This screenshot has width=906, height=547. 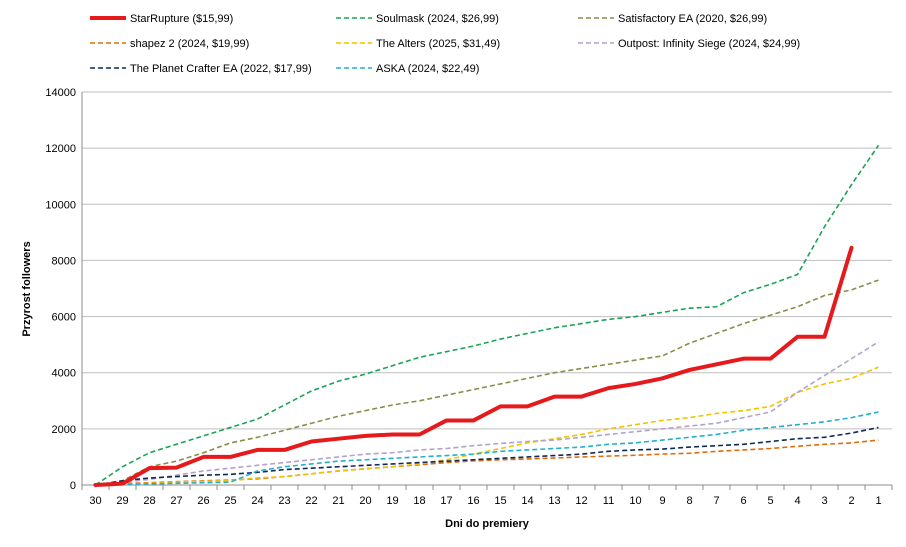 What do you see at coordinates (60, 205) in the screenshot?
I see `y-tick-label: 10000` at bounding box center [60, 205].